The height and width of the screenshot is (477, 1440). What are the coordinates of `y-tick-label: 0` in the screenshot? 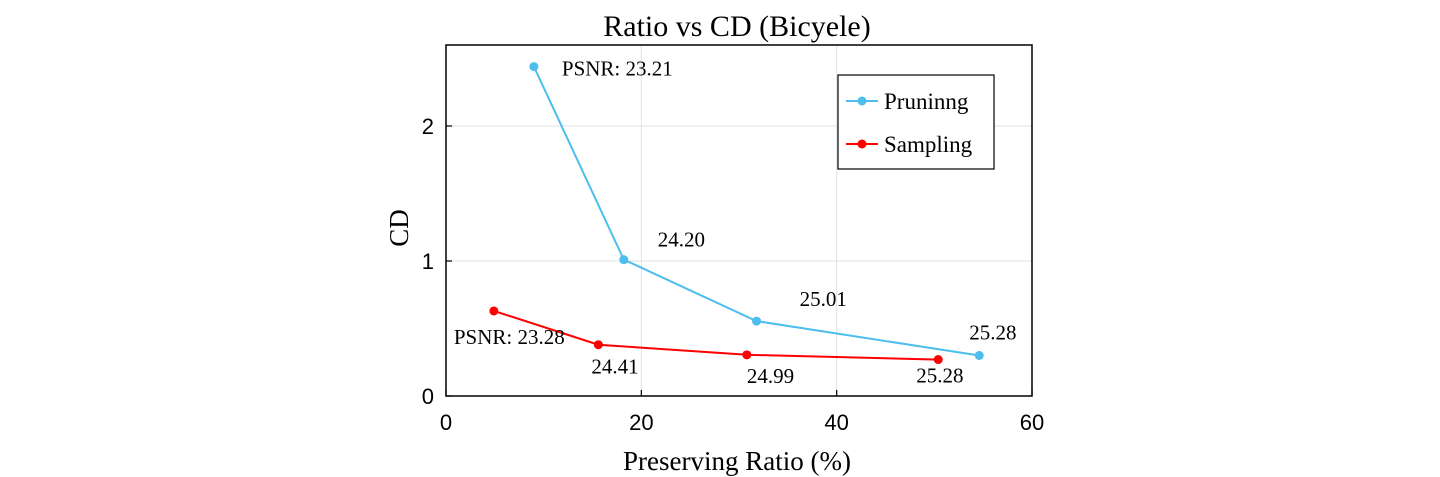 It's located at (428, 396).